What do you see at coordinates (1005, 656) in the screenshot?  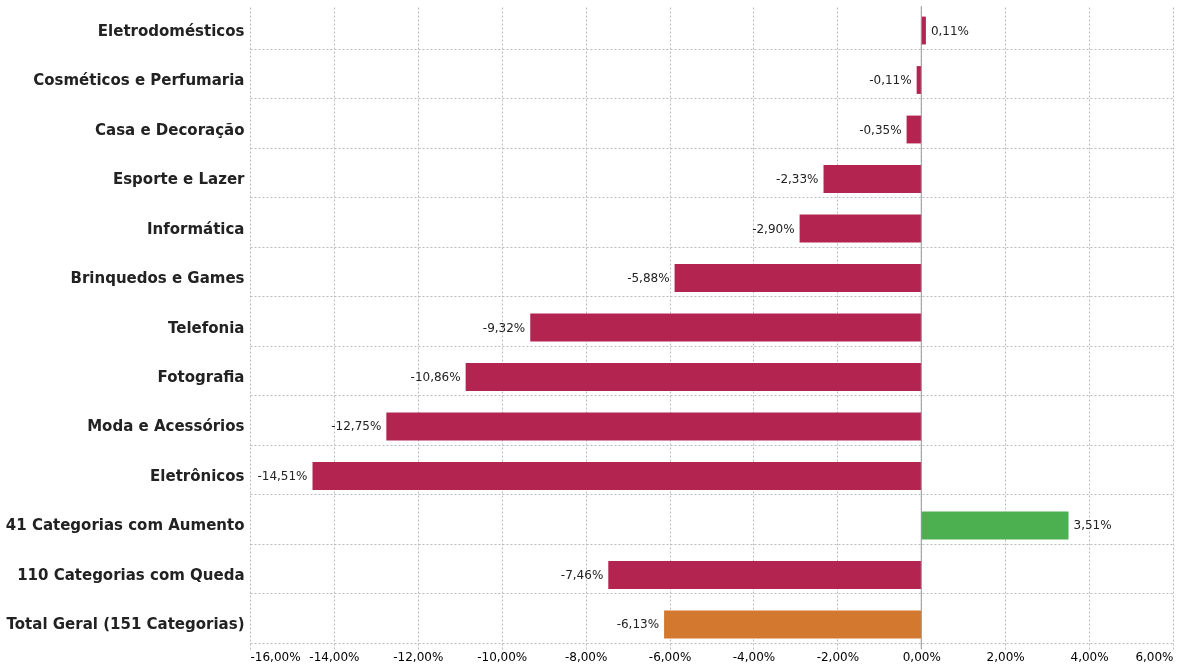 I see `x-tick-label: 2,00%` at bounding box center [1005, 656].